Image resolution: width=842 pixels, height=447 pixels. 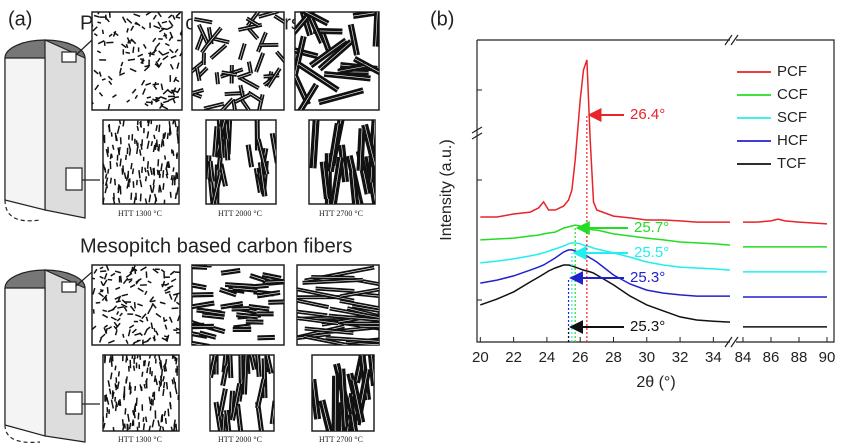 I want to click on legend-label: CCF, so click(x=792, y=94).